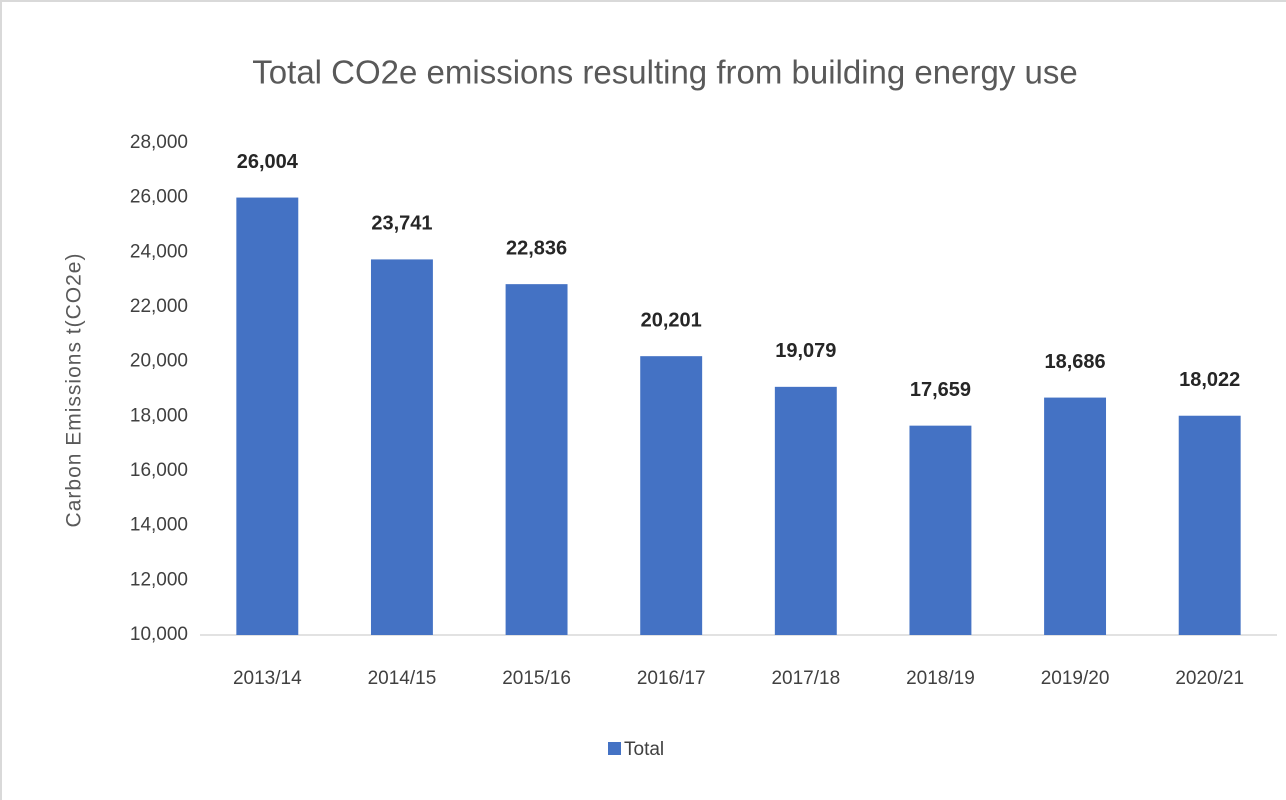 Image resolution: width=1286 pixels, height=800 pixels. What do you see at coordinates (614, 748) in the screenshot?
I see `legend-swatch` at bounding box center [614, 748].